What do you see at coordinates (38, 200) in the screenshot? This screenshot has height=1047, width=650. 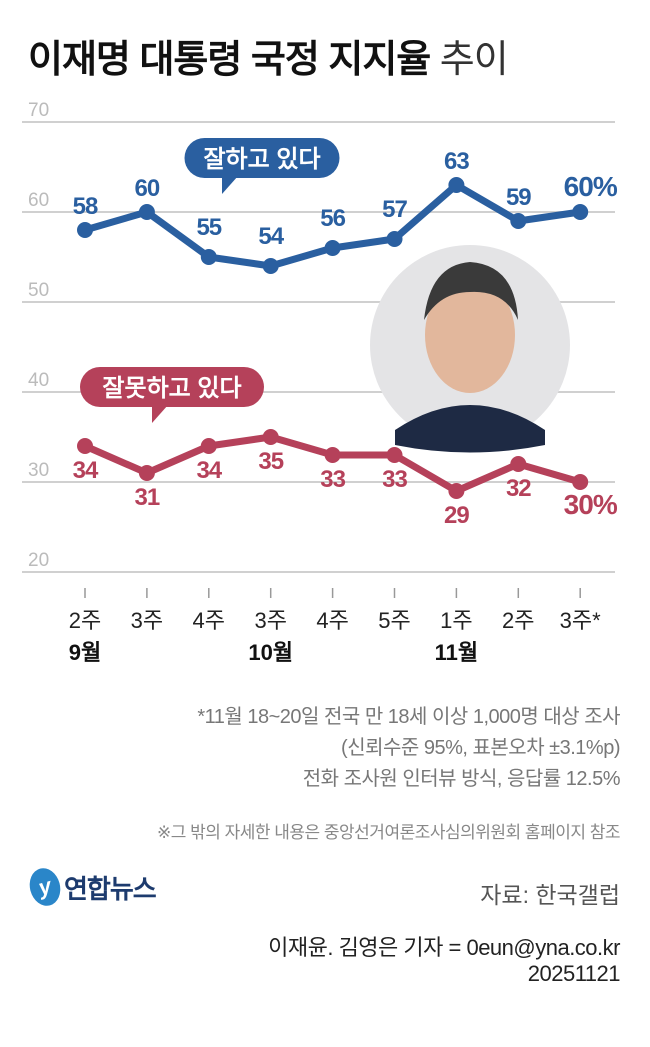 I see `y-tick-label: 60` at bounding box center [38, 200].